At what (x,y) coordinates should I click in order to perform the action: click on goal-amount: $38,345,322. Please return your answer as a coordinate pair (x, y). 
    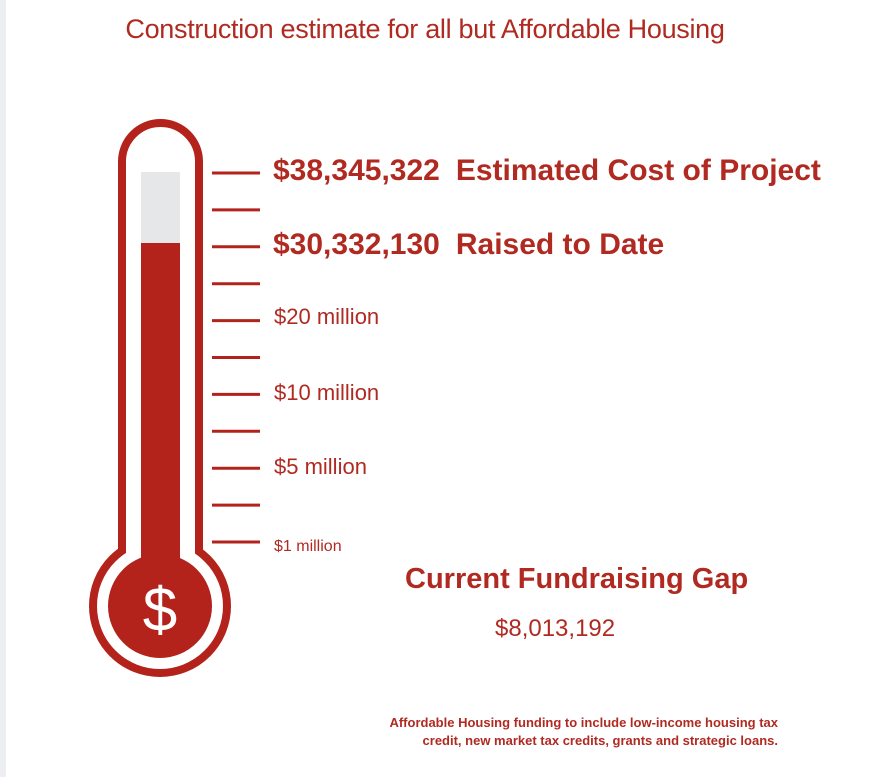
    Looking at the image, I should click on (356, 170).